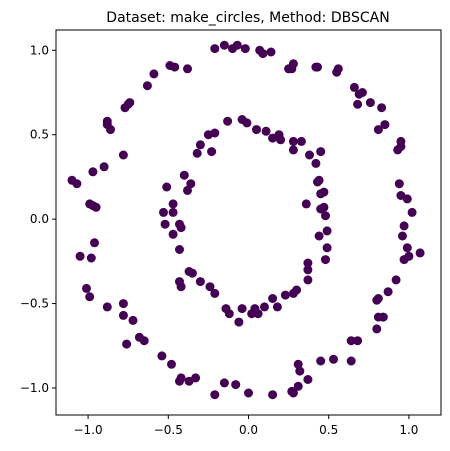 The width and height of the screenshot is (450, 451). I want to click on y-tick-label: 1.0, so click(39, 50).